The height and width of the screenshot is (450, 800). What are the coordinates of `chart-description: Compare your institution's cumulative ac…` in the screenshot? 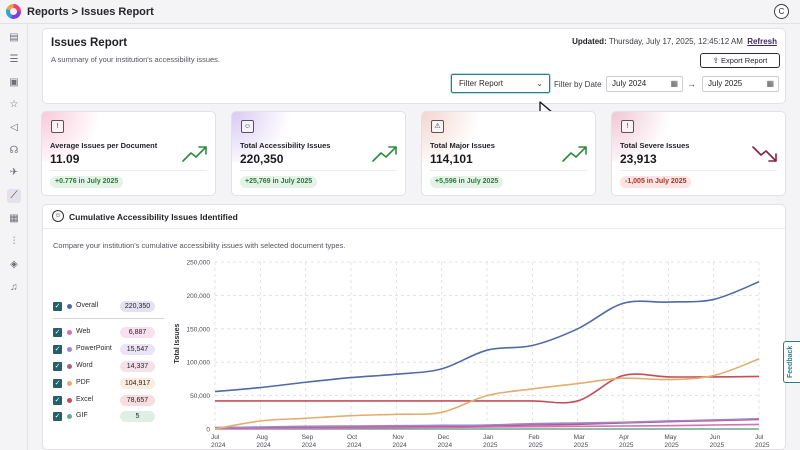 It's located at (199, 245).